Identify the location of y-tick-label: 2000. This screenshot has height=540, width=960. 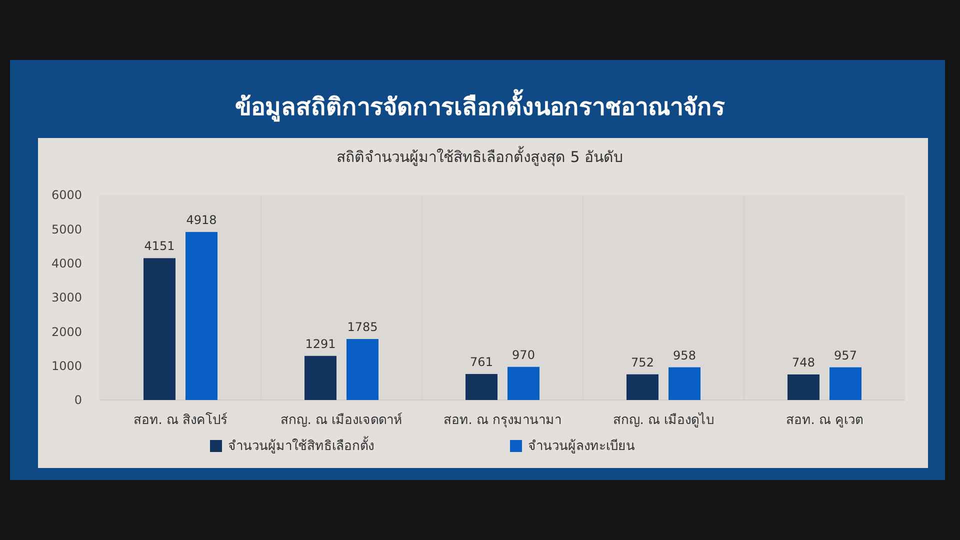
(66, 331).